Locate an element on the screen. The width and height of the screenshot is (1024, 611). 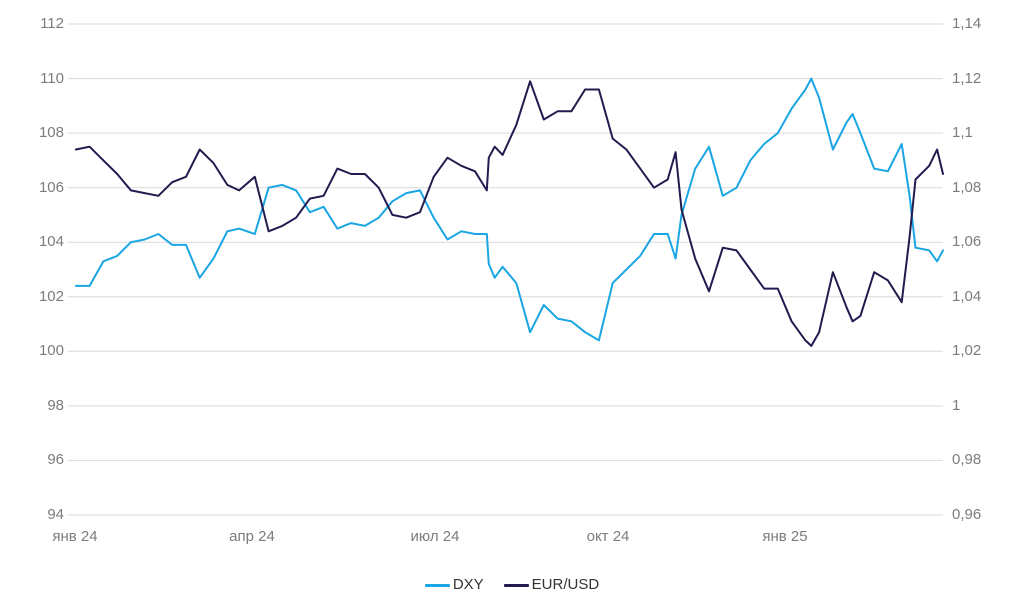
legend-item-eurusd: EUR/USD is located at coordinates (551, 585).